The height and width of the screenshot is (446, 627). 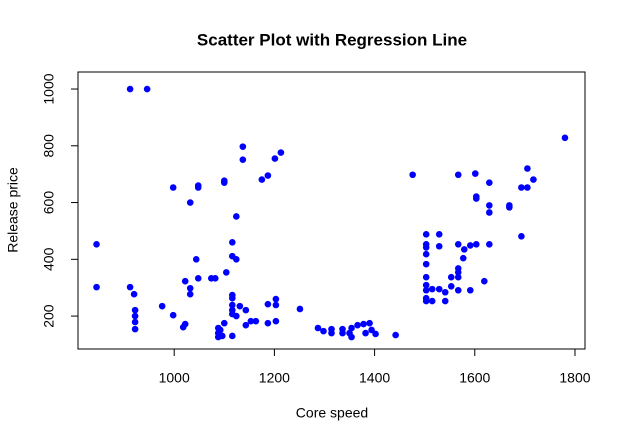 I want to click on x-tick-label: 1000, so click(x=174, y=378).